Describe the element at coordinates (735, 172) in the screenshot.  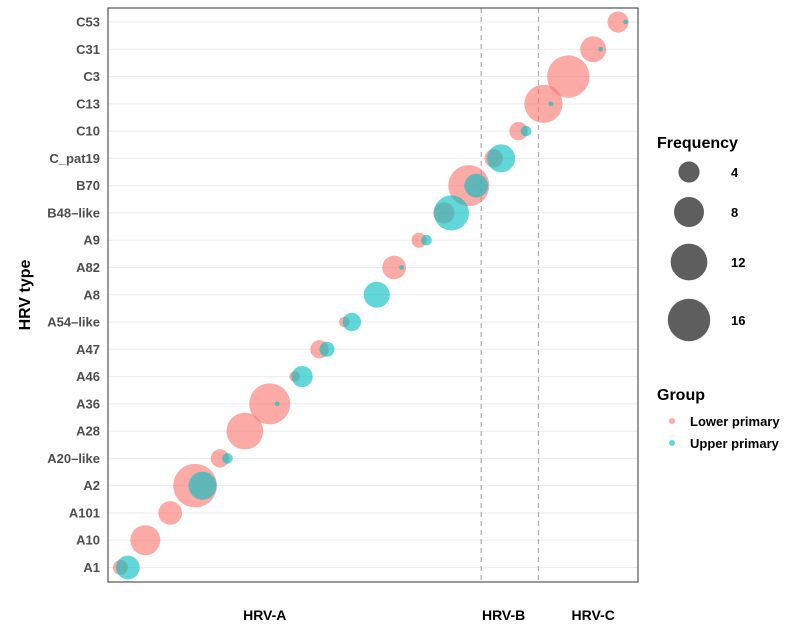
I see `size-legend-label: 4` at that location.